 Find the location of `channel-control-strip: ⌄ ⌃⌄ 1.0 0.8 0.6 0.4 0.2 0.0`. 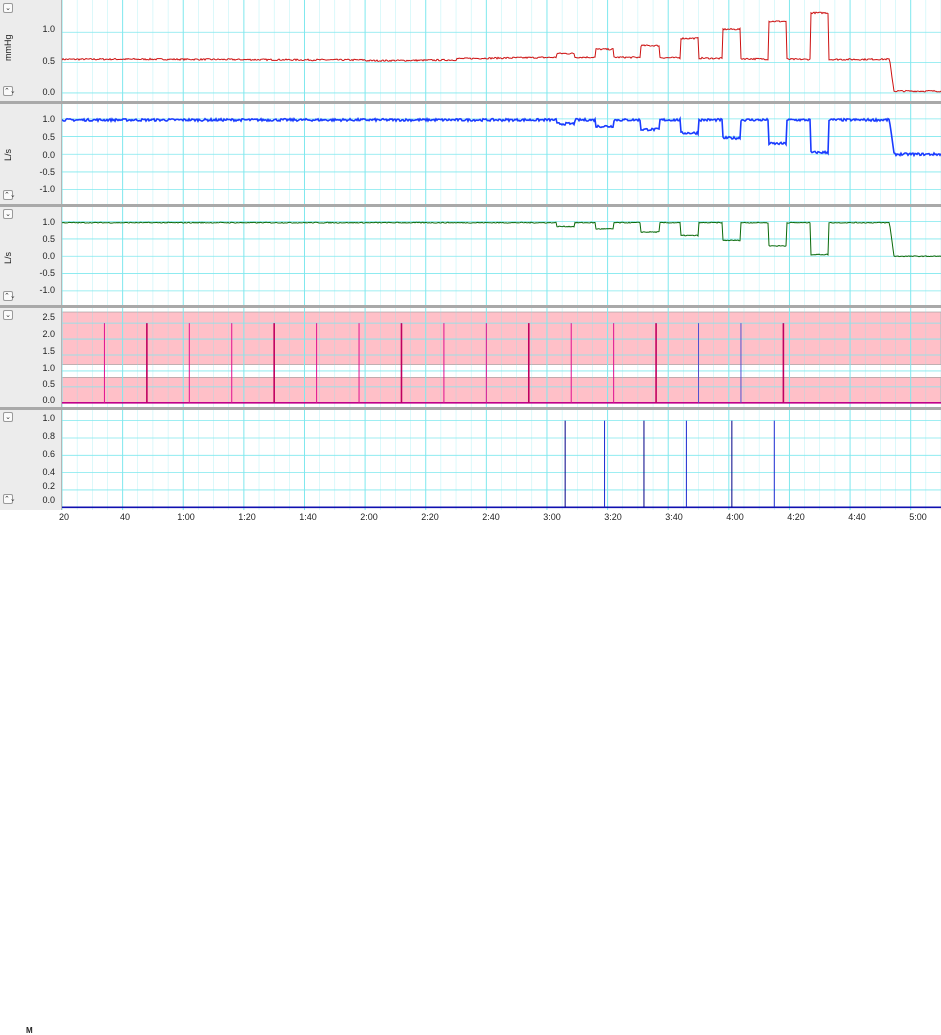

channel-control-strip: ⌄ ⌃⌄ 1.0 0.8 0.6 0.4 0.2 0.0 is located at coordinates (31, 460).